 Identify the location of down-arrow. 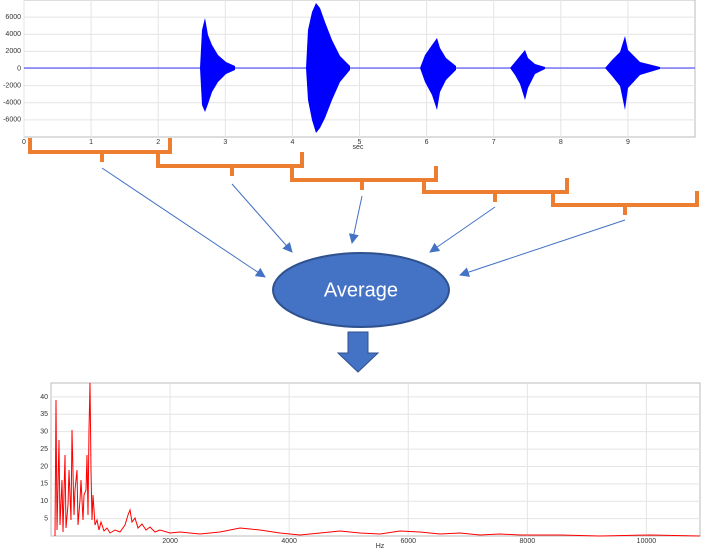
(358, 352).